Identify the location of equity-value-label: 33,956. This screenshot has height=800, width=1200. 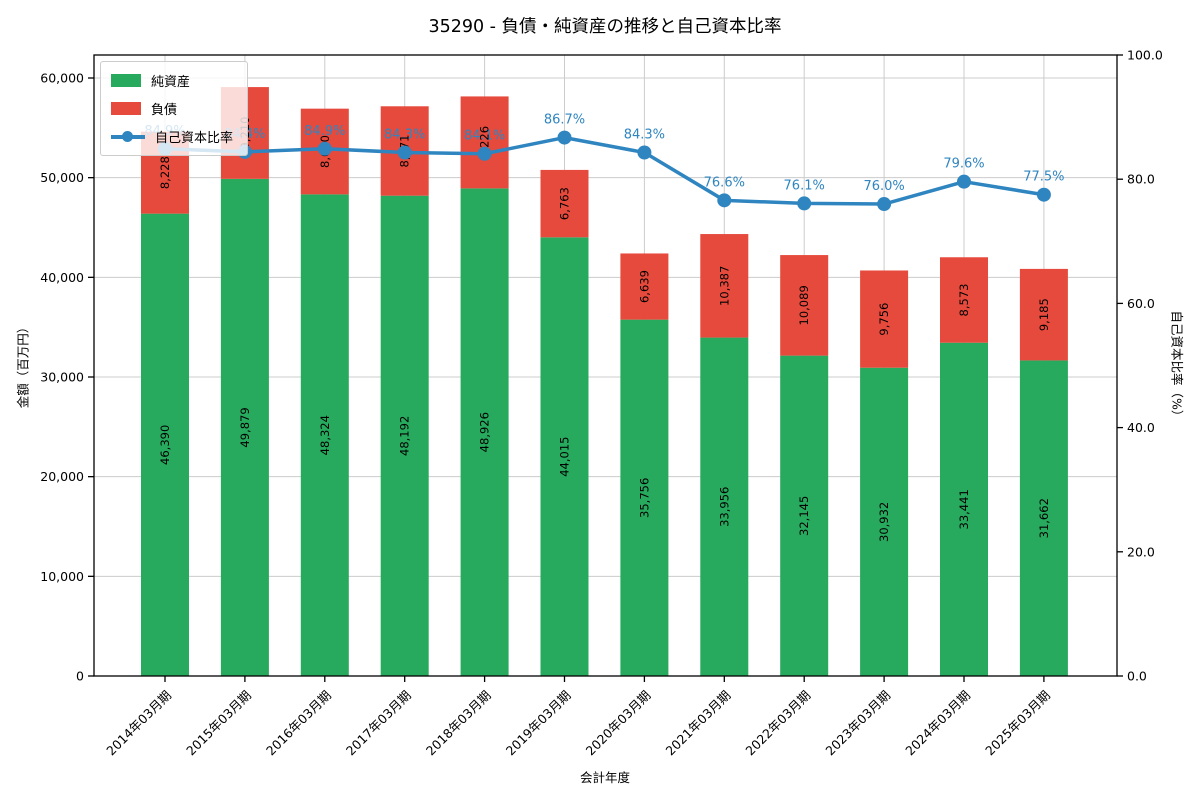
(724, 507).